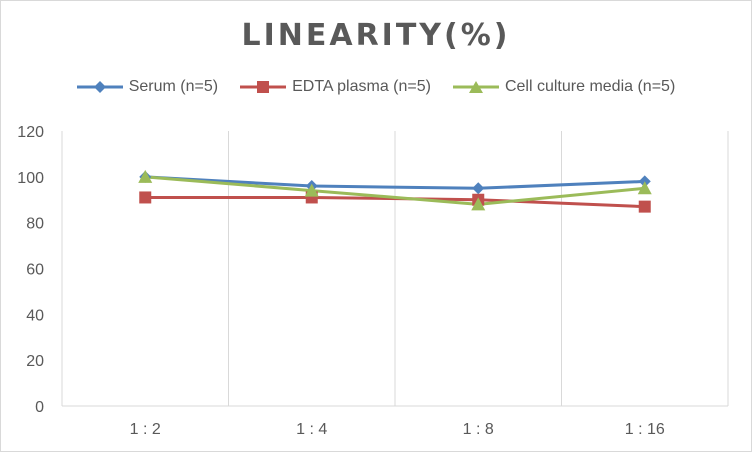  I want to click on y-tick-label: 60, so click(35, 270).